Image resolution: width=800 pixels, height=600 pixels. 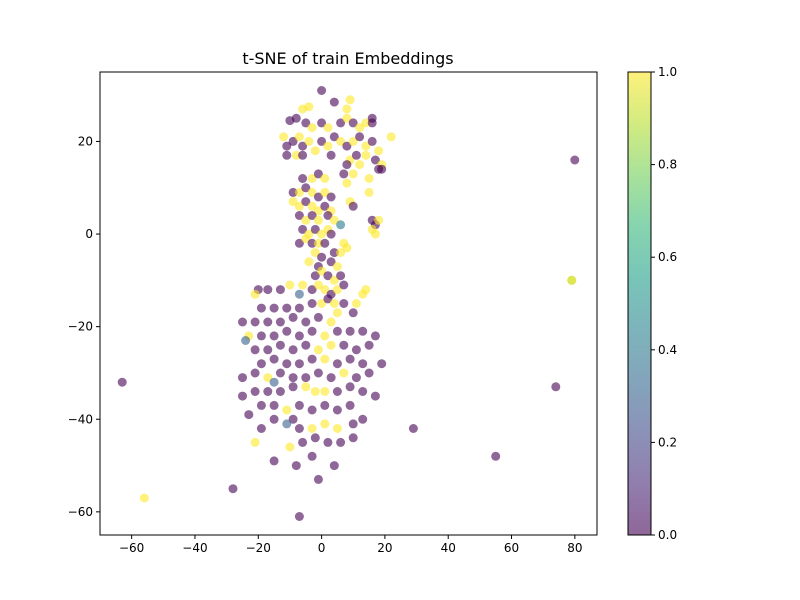 What do you see at coordinates (639, 303) in the screenshot?
I see `colorbar-frame` at bounding box center [639, 303].